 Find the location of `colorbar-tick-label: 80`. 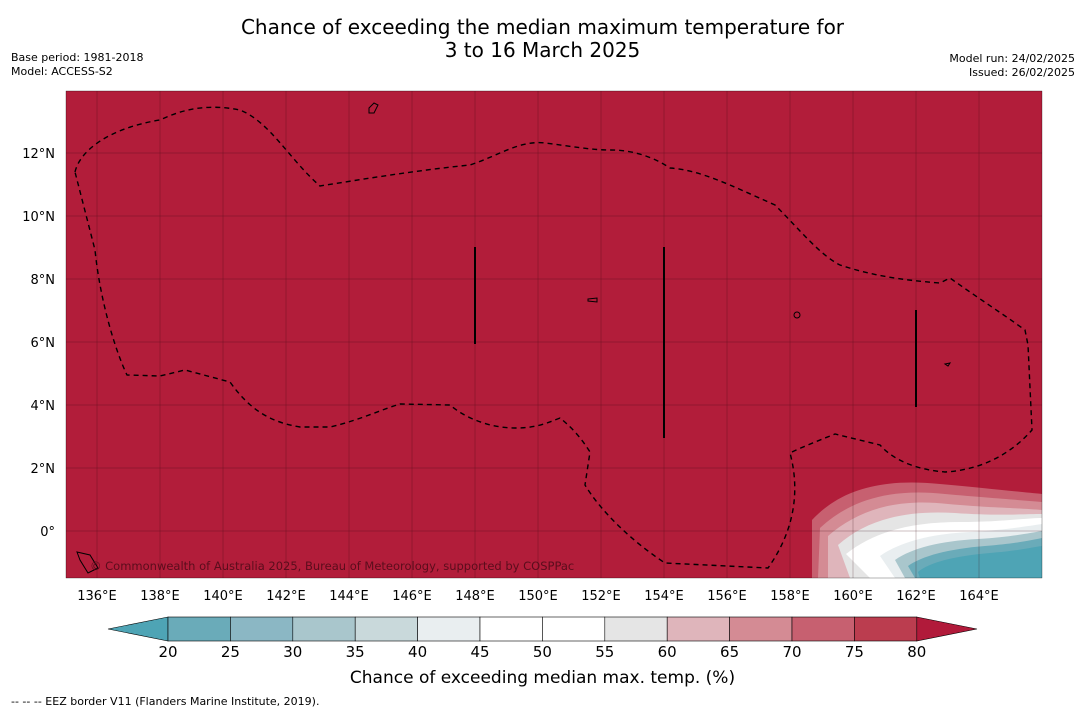

colorbar-tick-label: 80 is located at coordinates (917, 652).